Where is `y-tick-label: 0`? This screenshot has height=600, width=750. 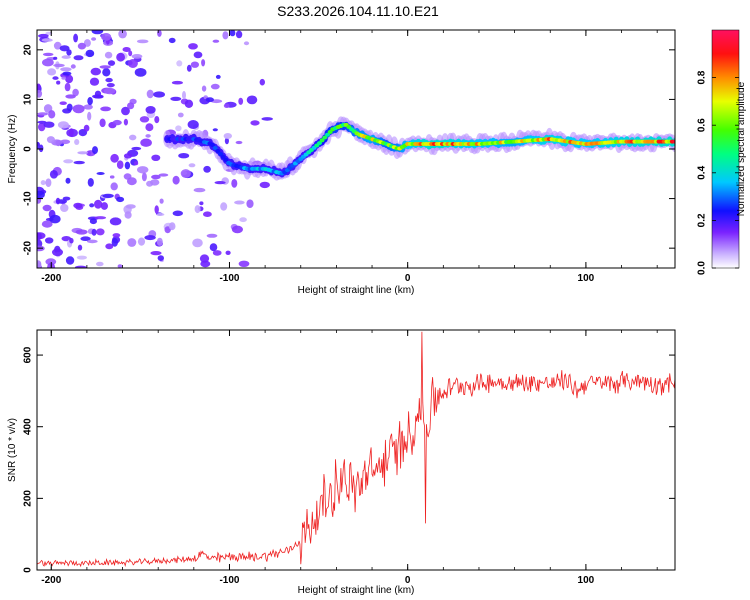
y-tick-label: 0 is located at coordinates (28, 149).